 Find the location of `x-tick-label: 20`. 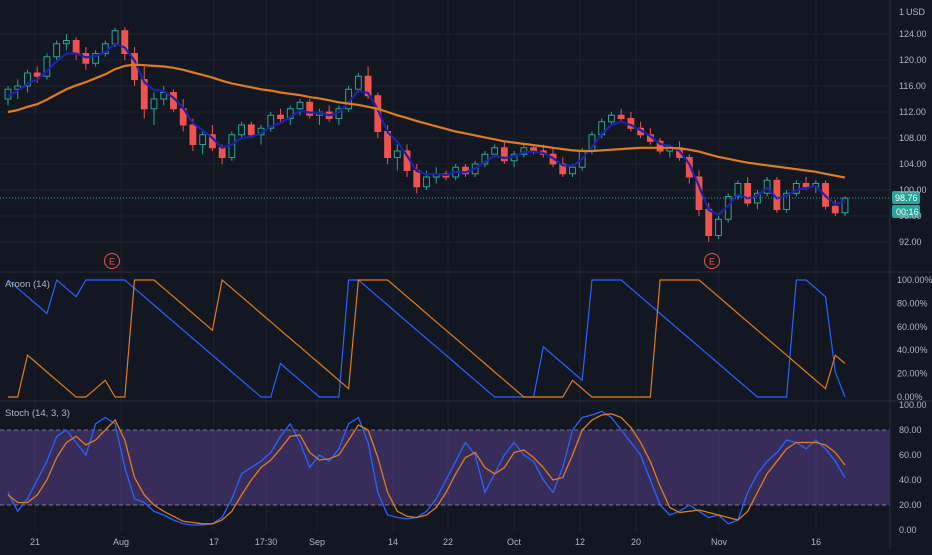

x-tick-label: 20 is located at coordinates (636, 542).